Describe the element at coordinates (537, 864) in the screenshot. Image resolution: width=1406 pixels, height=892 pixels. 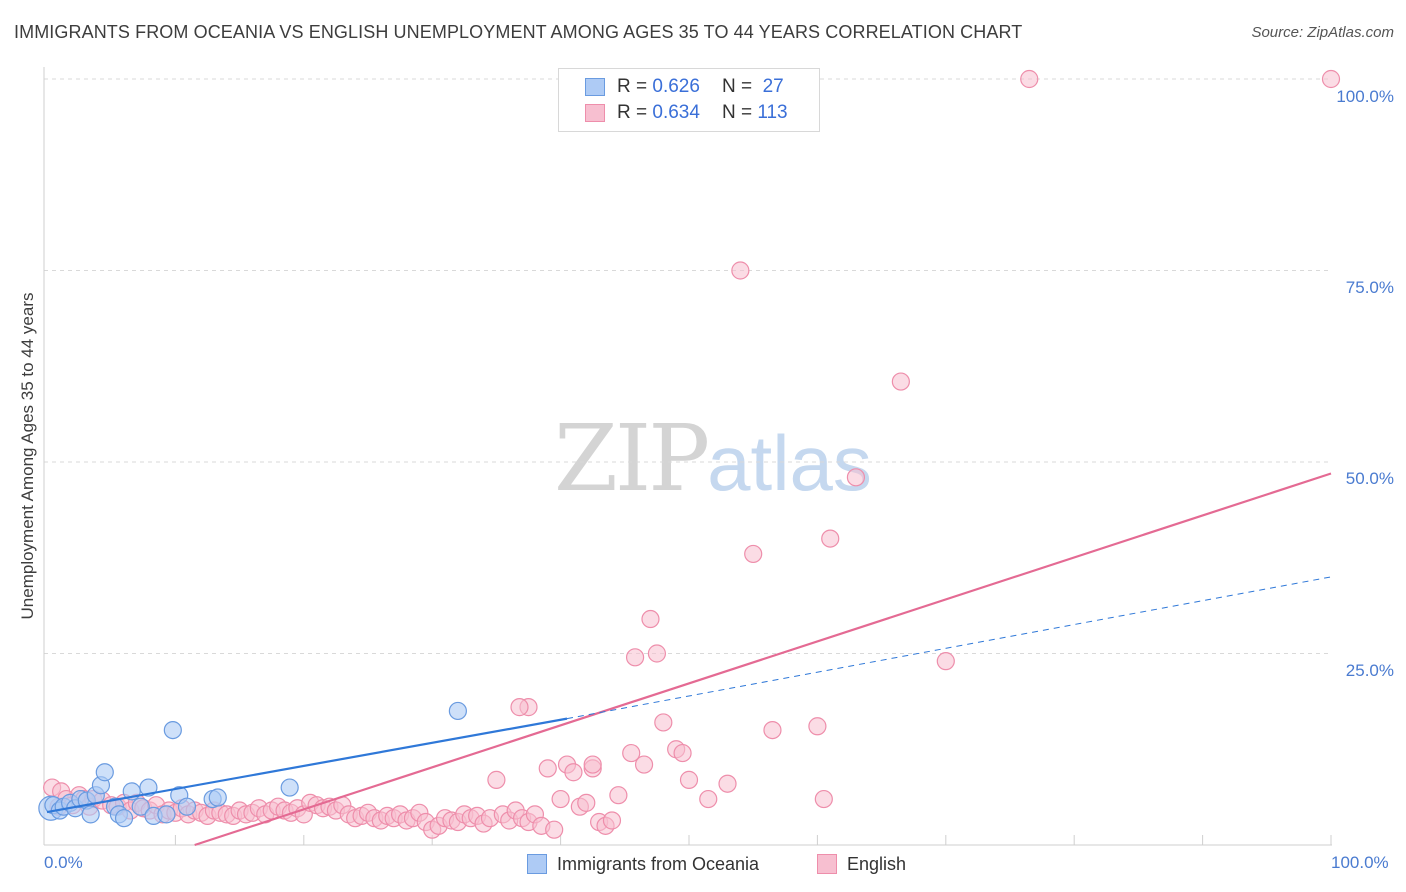
I see `oceania-legend-swatch` at that location.